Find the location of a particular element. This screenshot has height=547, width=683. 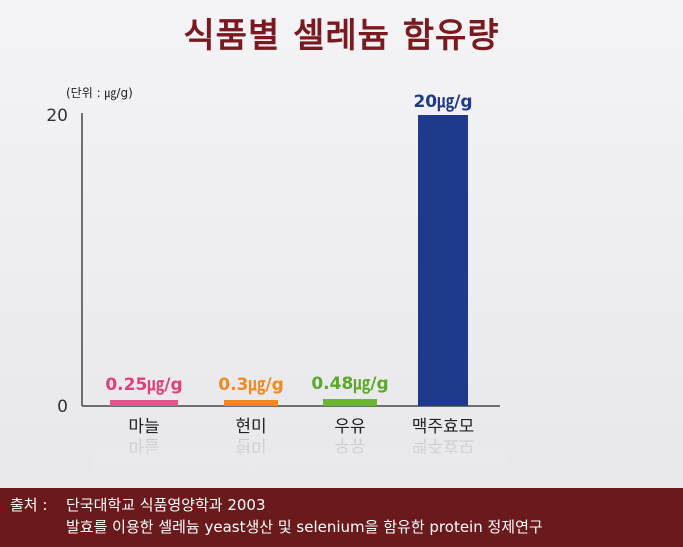

category-label-1: 현미 is located at coordinates (250, 427).